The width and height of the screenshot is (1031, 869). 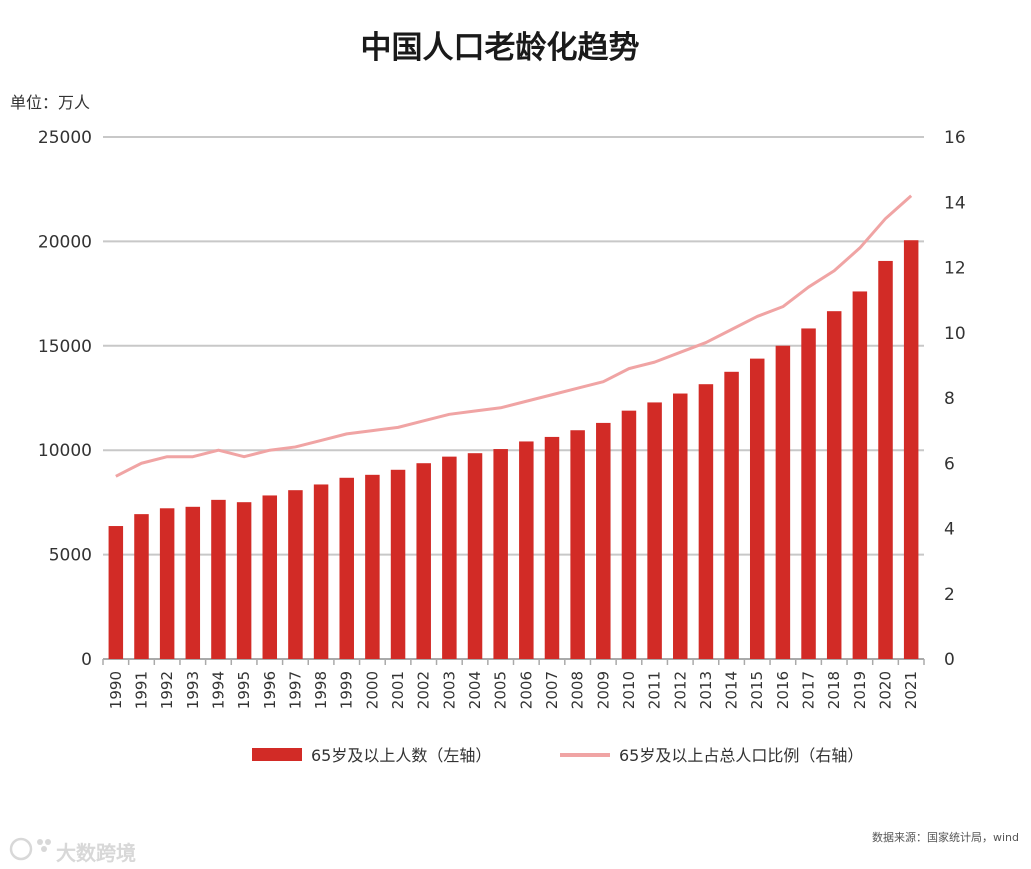 I want to click on x-tick-label: 2020, so click(x=886, y=690).